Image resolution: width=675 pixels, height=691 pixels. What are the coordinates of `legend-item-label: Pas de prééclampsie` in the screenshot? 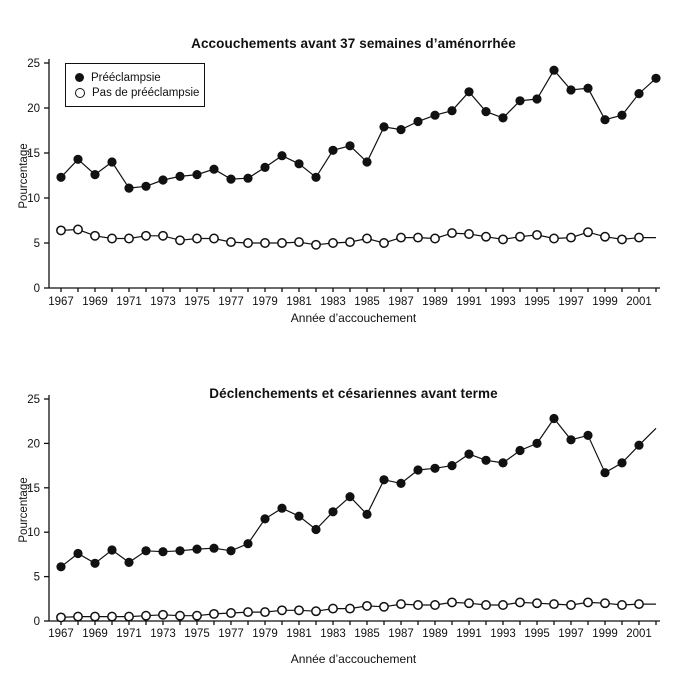 It's located at (146, 92).